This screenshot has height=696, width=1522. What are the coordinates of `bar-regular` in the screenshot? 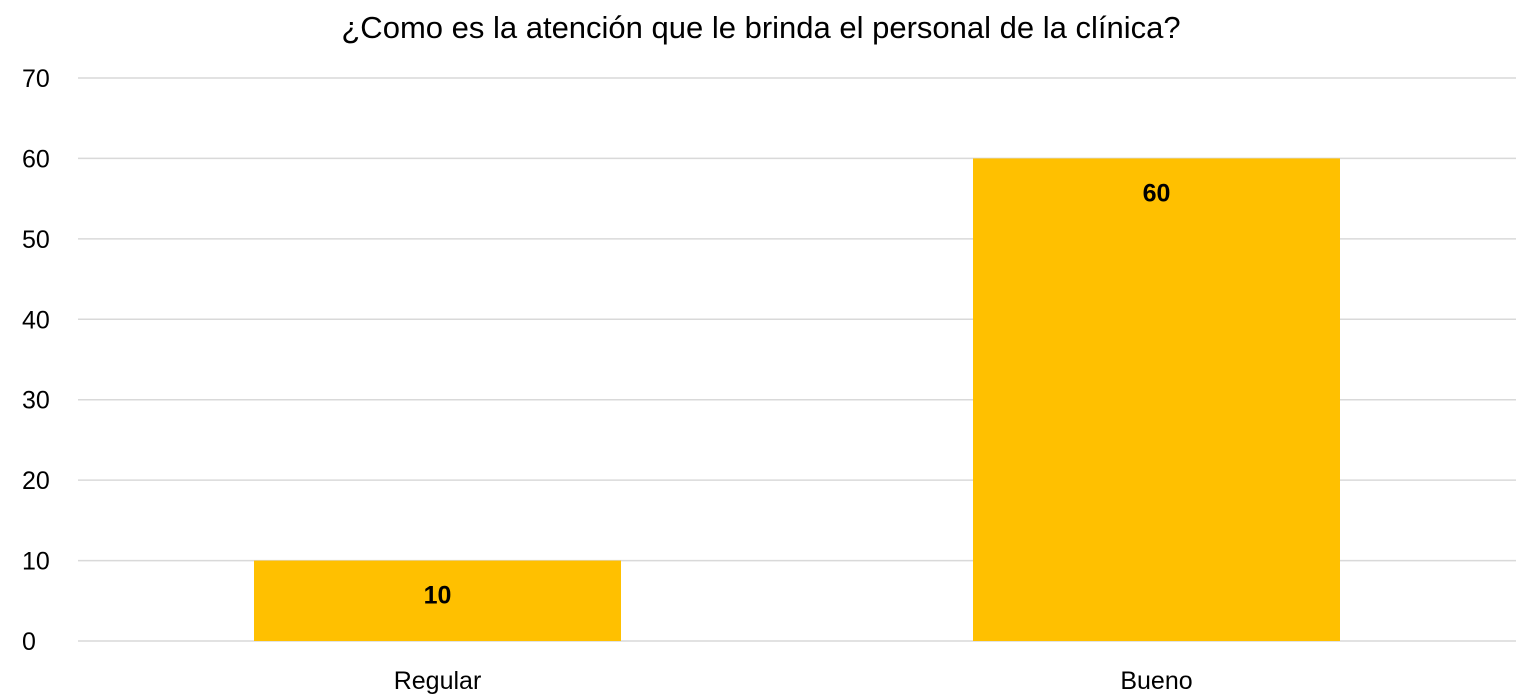 It's located at (437, 600).